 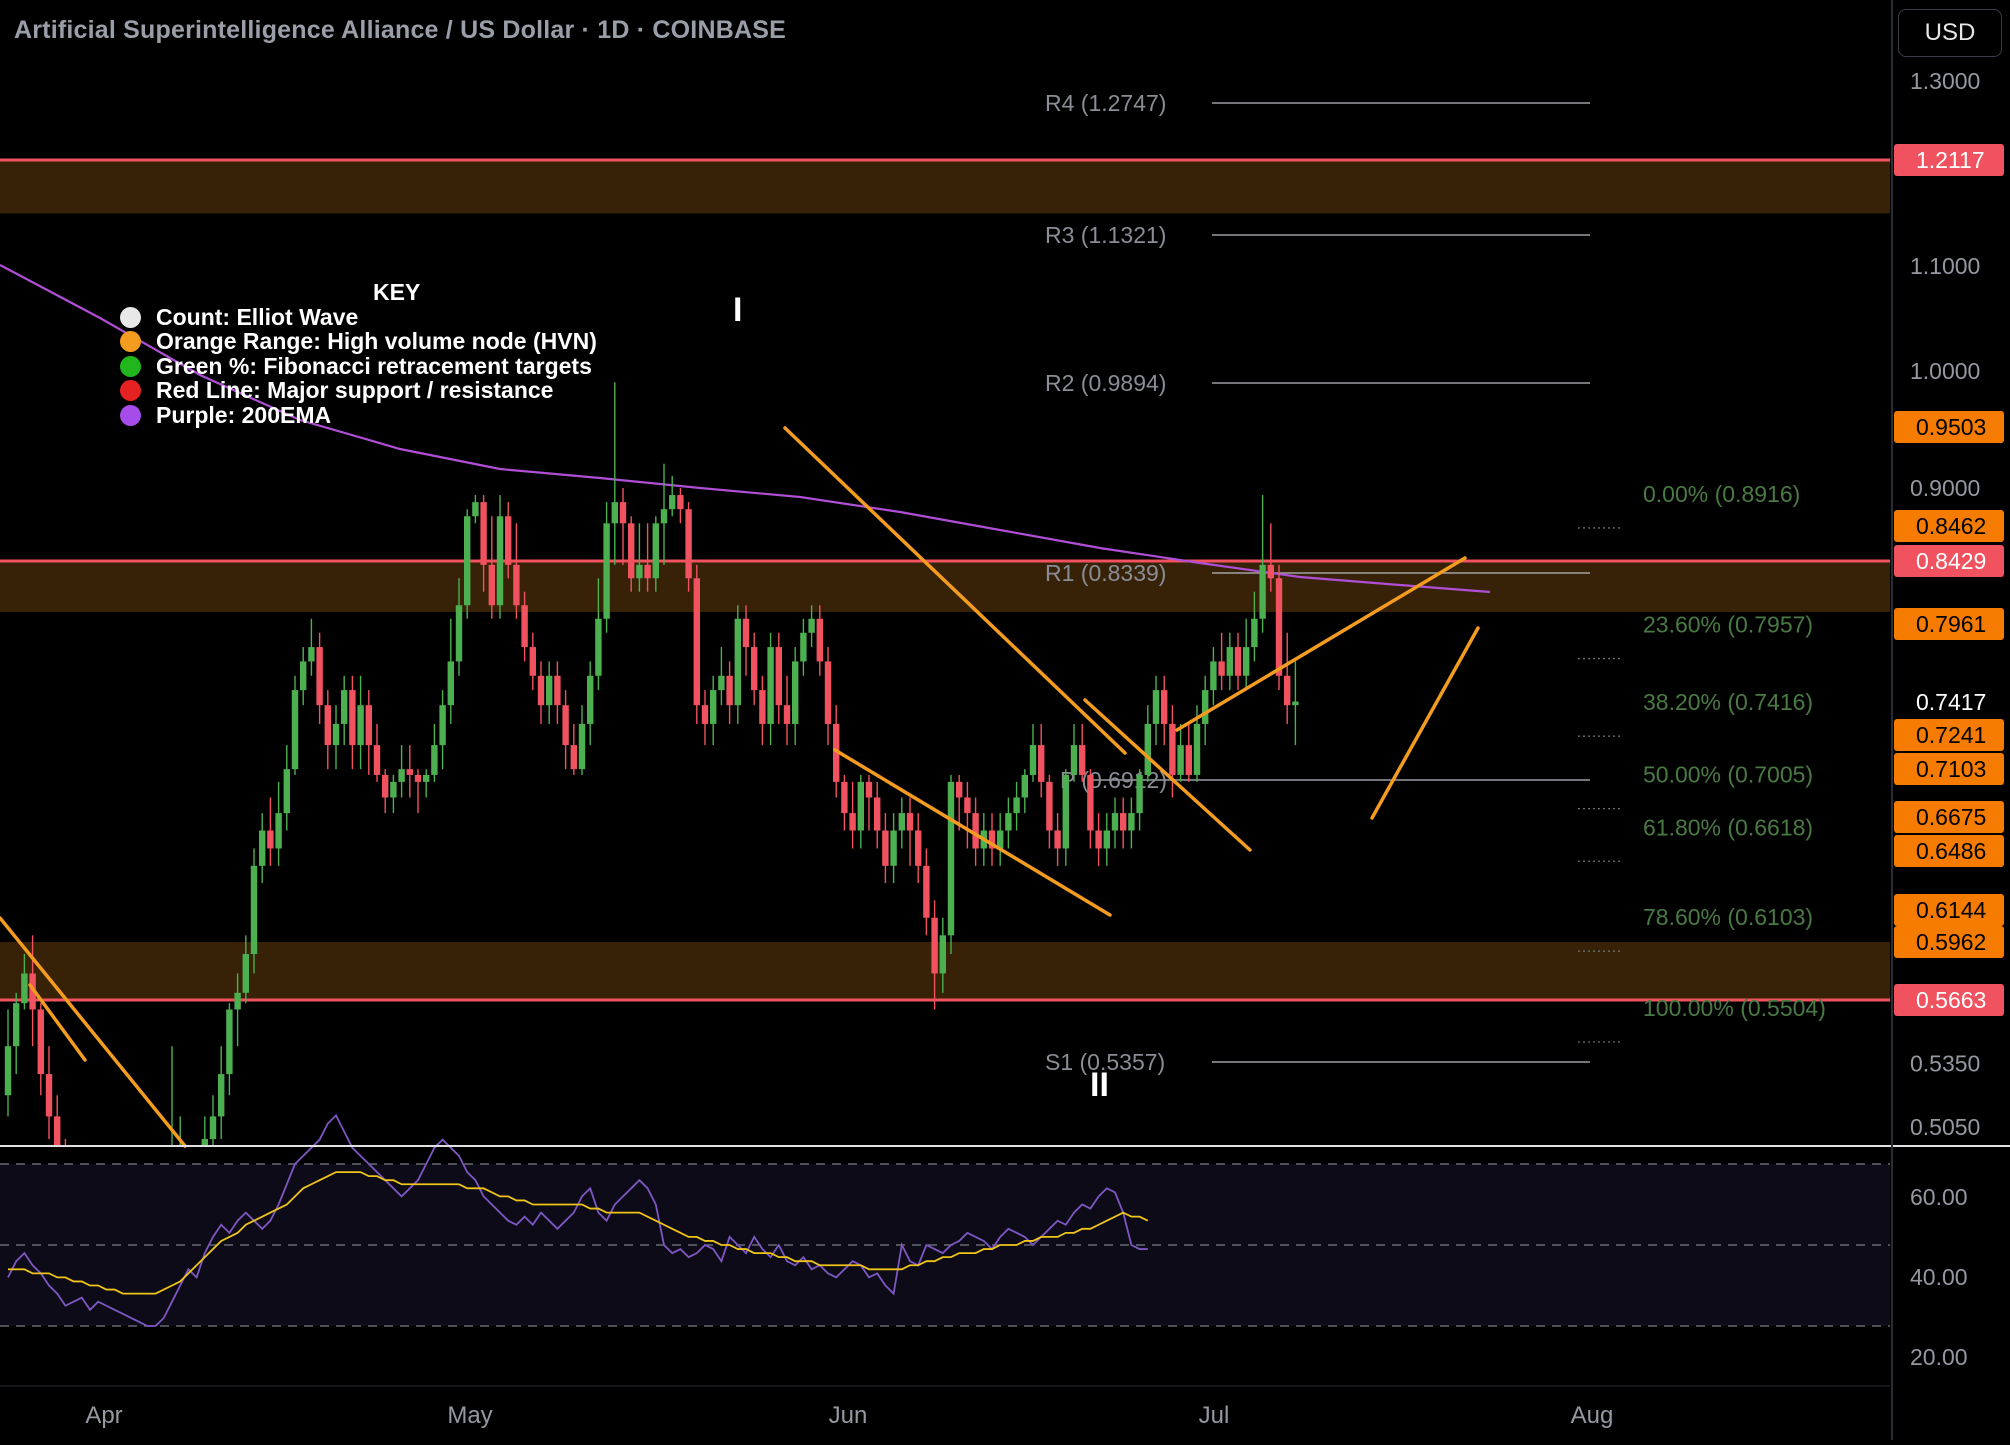 I want to click on price-tag-label: 1.2117, so click(x=1950, y=160).